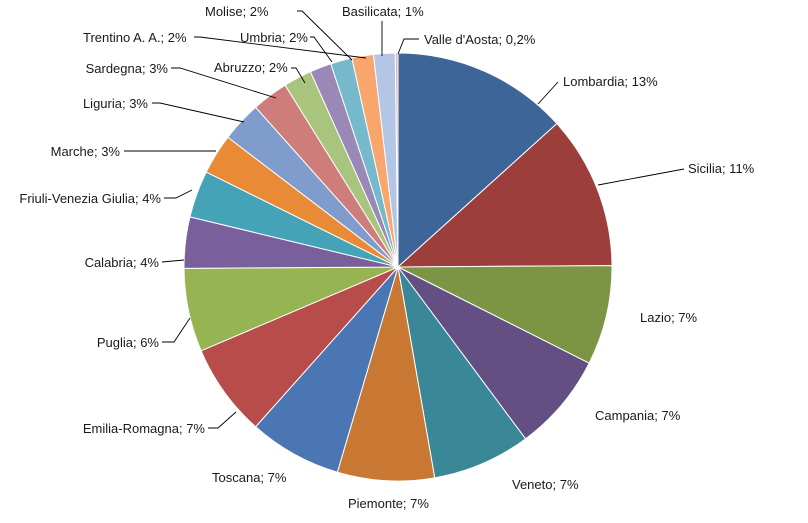 The height and width of the screenshot is (523, 808). I want to click on slice-label: Liguria; 3%, so click(115, 103).